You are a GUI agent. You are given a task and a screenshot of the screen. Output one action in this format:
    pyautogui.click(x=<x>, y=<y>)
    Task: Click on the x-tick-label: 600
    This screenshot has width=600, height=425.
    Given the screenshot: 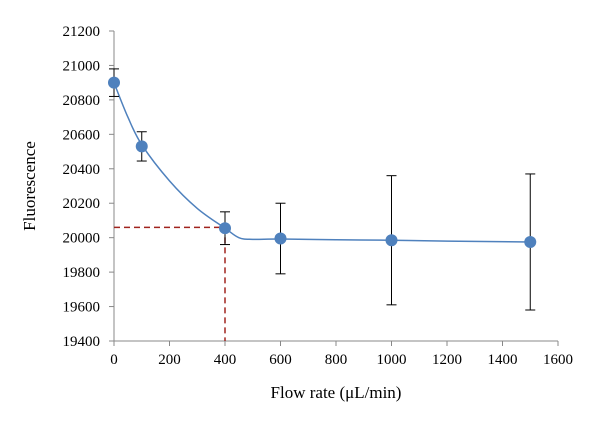 What is the action you would take?
    pyautogui.click(x=280, y=360)
    